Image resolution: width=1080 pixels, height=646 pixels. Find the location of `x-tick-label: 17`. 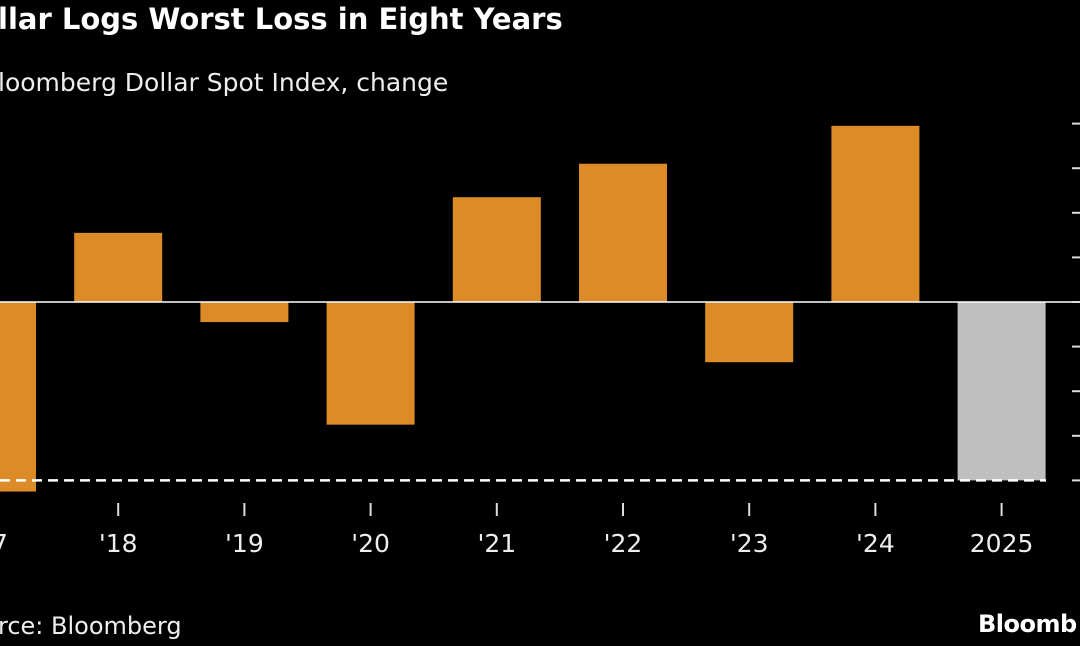

x-tick-label: 17 is located at coordinates (4, 543).